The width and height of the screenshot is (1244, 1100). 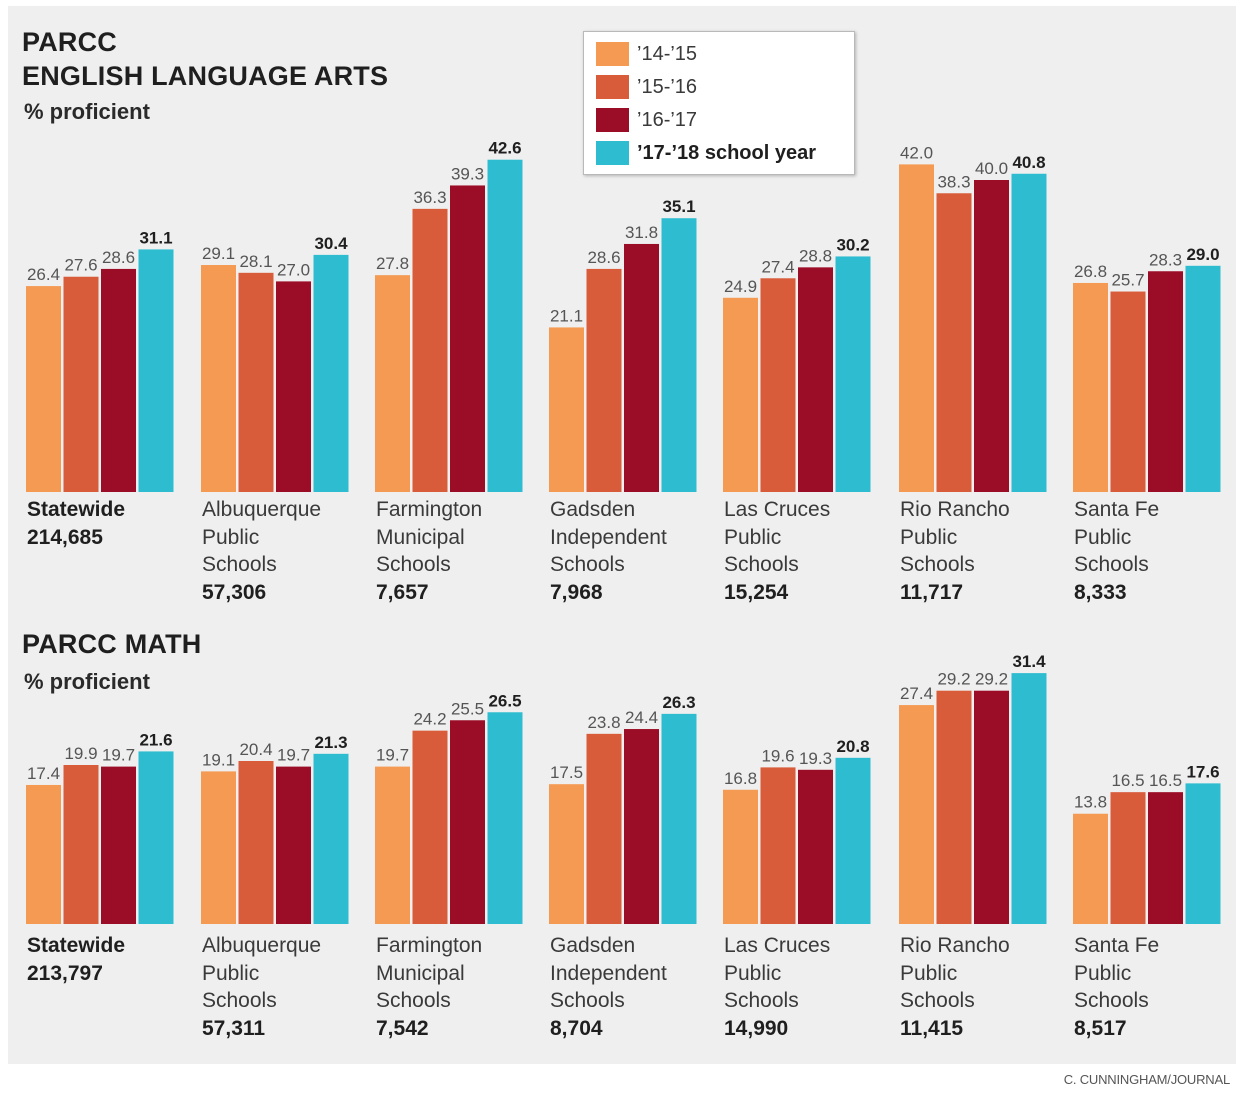 What do you see at coordinates (1090, 802) in the screenshot?
I see `math-value-label: 13.8` at bounding box center [1090, 802].